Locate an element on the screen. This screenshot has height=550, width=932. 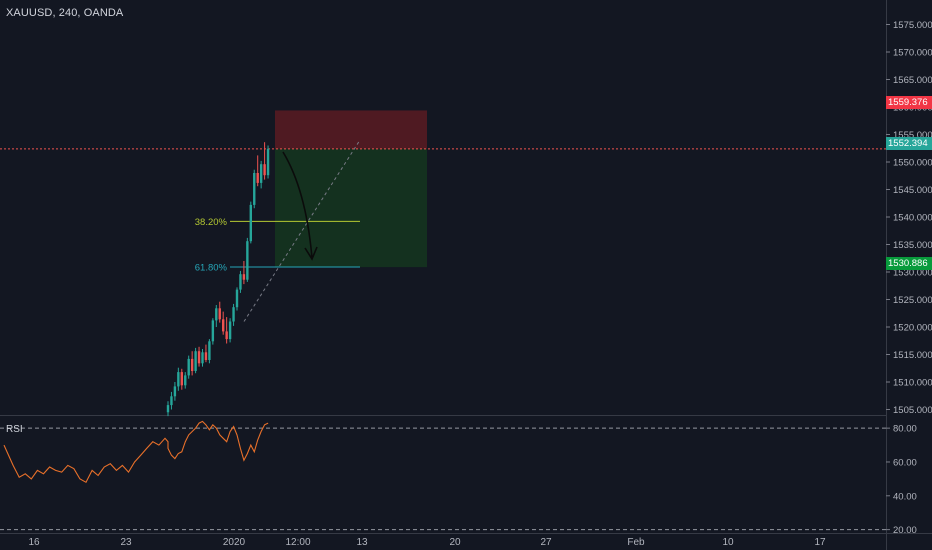
price-tick-label: 1520.000 is located at coordinates (912, 328).